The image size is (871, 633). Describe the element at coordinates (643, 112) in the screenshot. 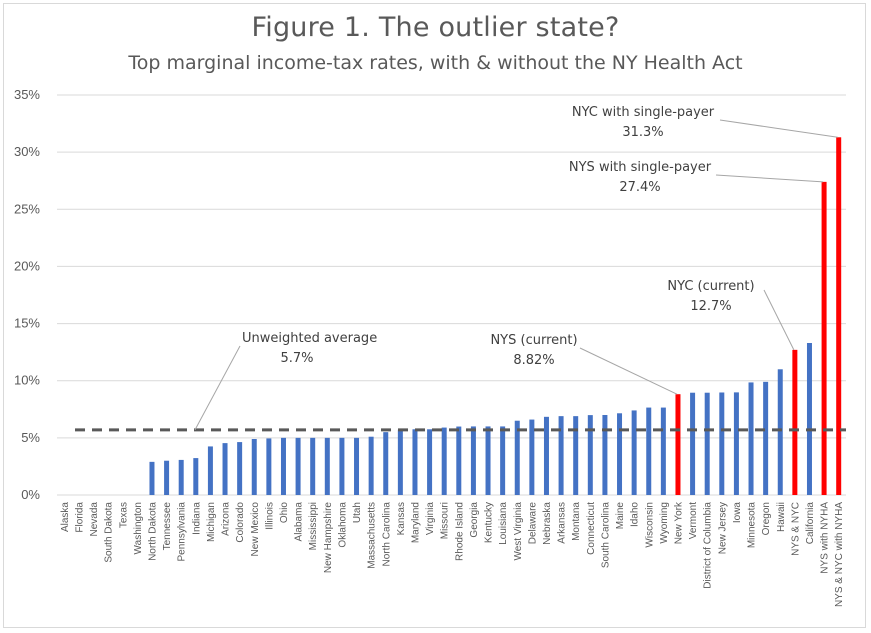

I see `annotation-label: NYC with single-payer` at that location.